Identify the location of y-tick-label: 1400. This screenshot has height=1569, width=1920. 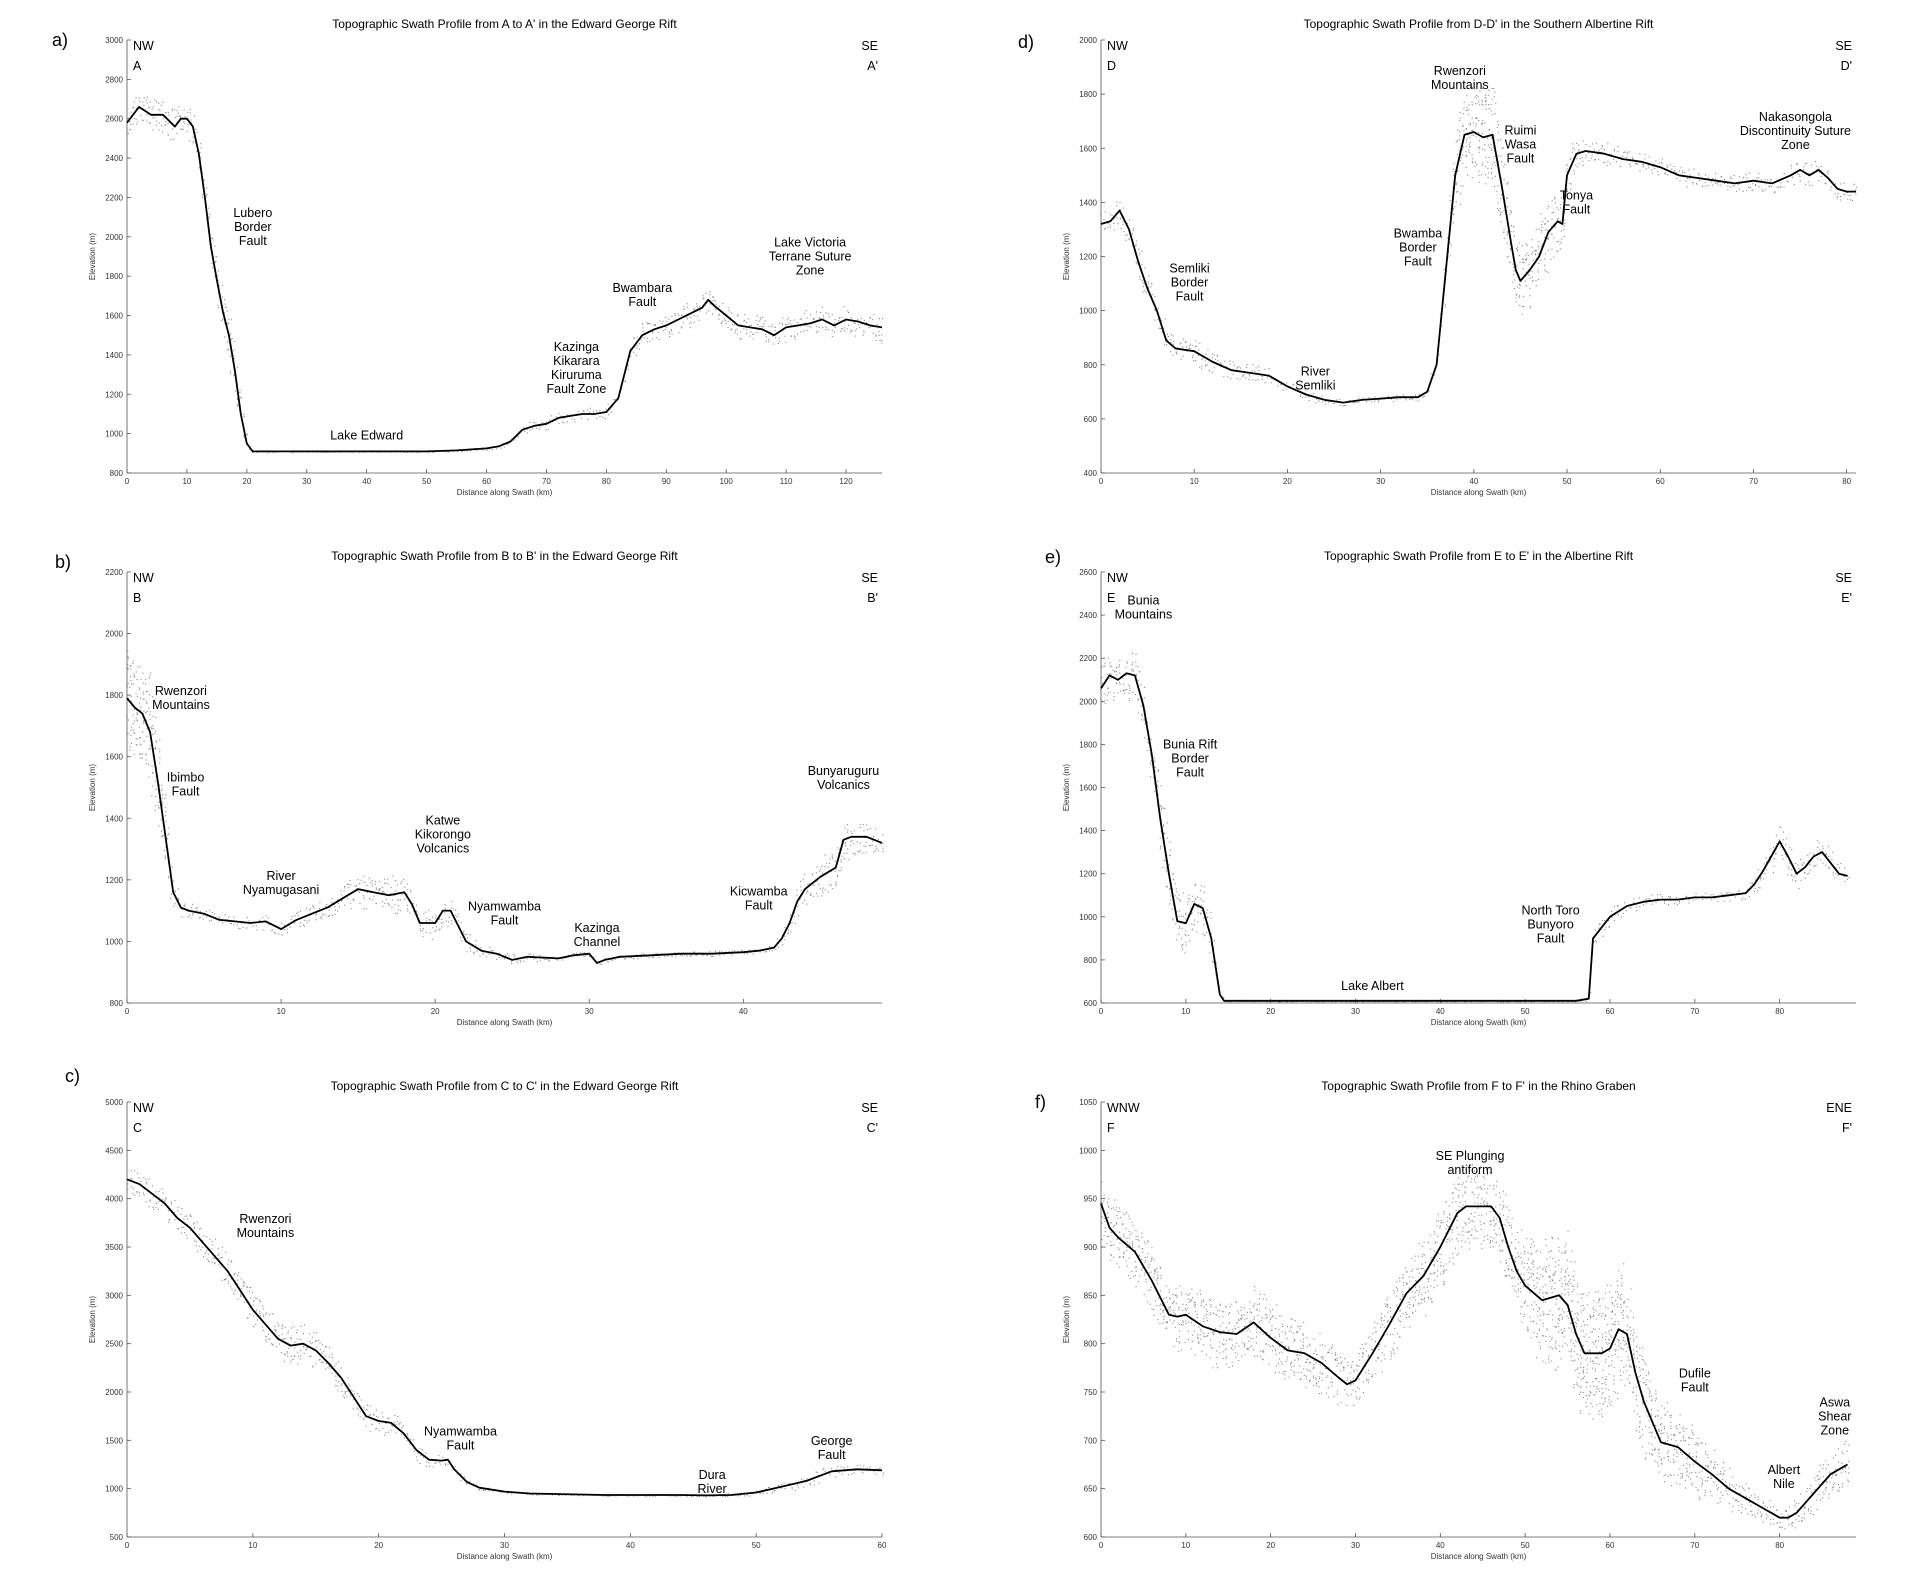
(1088, 202).